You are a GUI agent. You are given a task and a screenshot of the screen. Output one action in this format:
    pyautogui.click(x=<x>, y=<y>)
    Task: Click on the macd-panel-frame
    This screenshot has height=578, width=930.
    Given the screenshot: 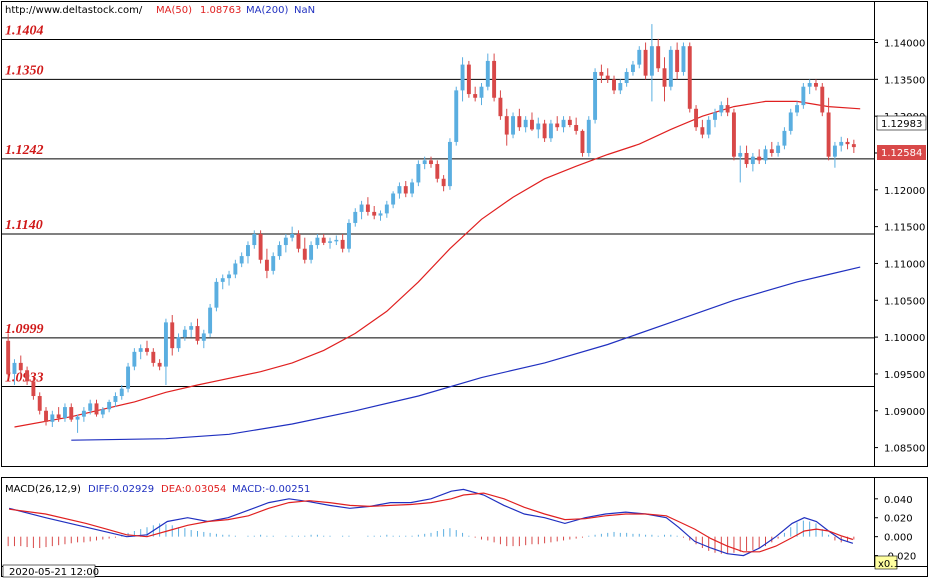 What is the action you would take?
    pyautogui.click(x=438, y=522)
    